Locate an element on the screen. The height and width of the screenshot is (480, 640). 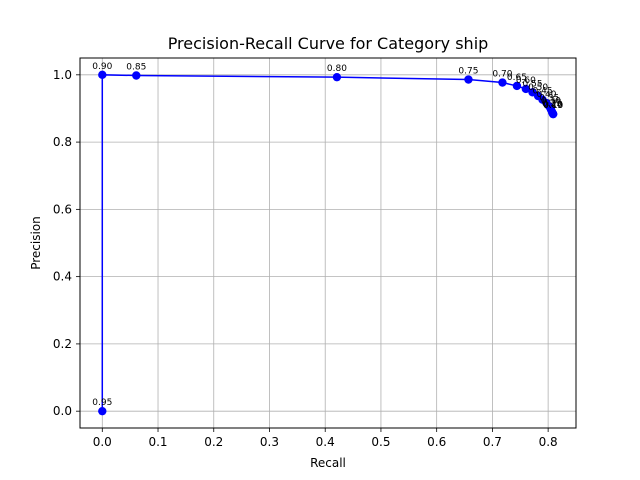
x-tick-label: 0.8 is located at coordinates (548, 442).